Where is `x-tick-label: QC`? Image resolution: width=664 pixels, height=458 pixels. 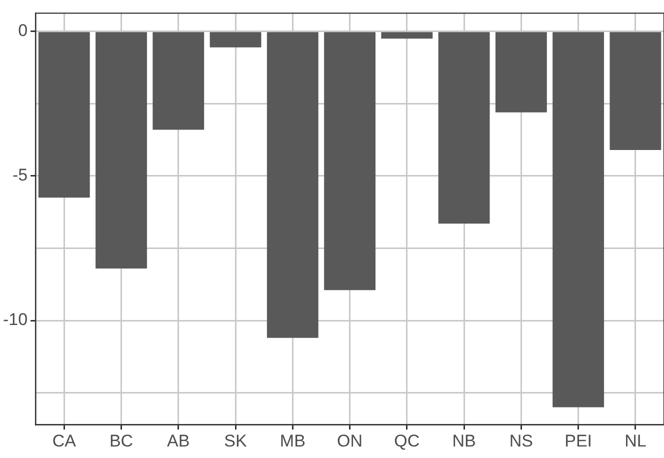
x-tick-label: QC is located at coordinates (407, 440).